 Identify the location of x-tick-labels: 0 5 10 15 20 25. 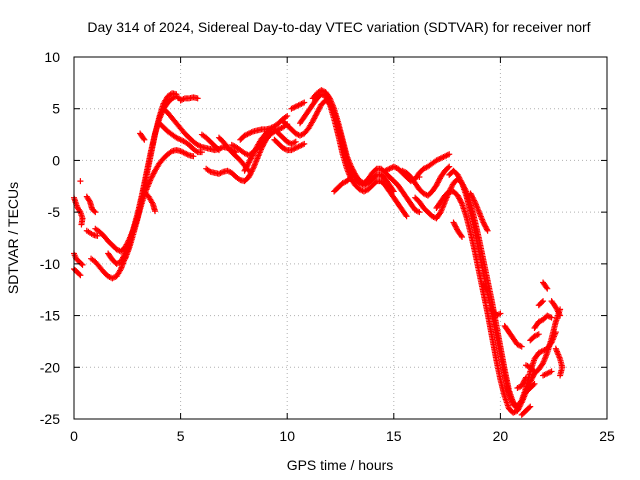
(342, 436).